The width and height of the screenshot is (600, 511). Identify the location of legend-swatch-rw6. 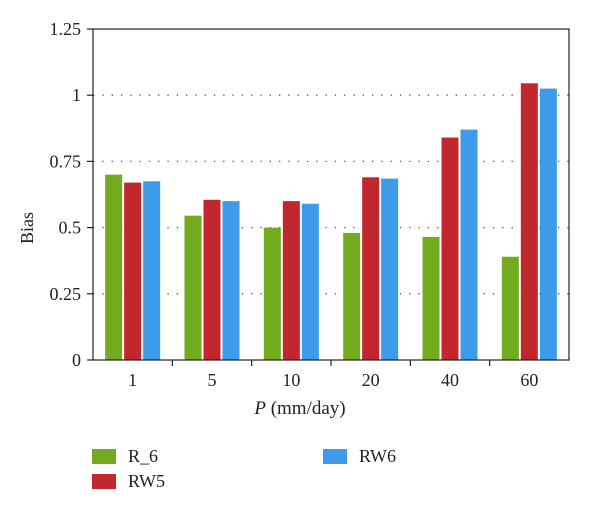
(335, 456).